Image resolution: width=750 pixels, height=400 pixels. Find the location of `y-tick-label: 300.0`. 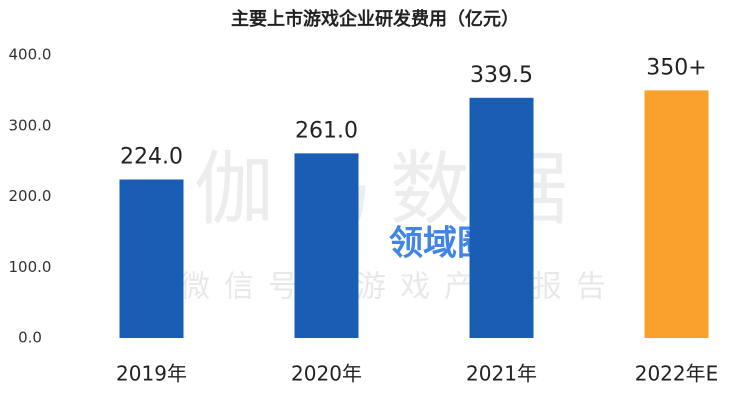

y-tick-label: 300.0 is located at coordinates (30, 125).